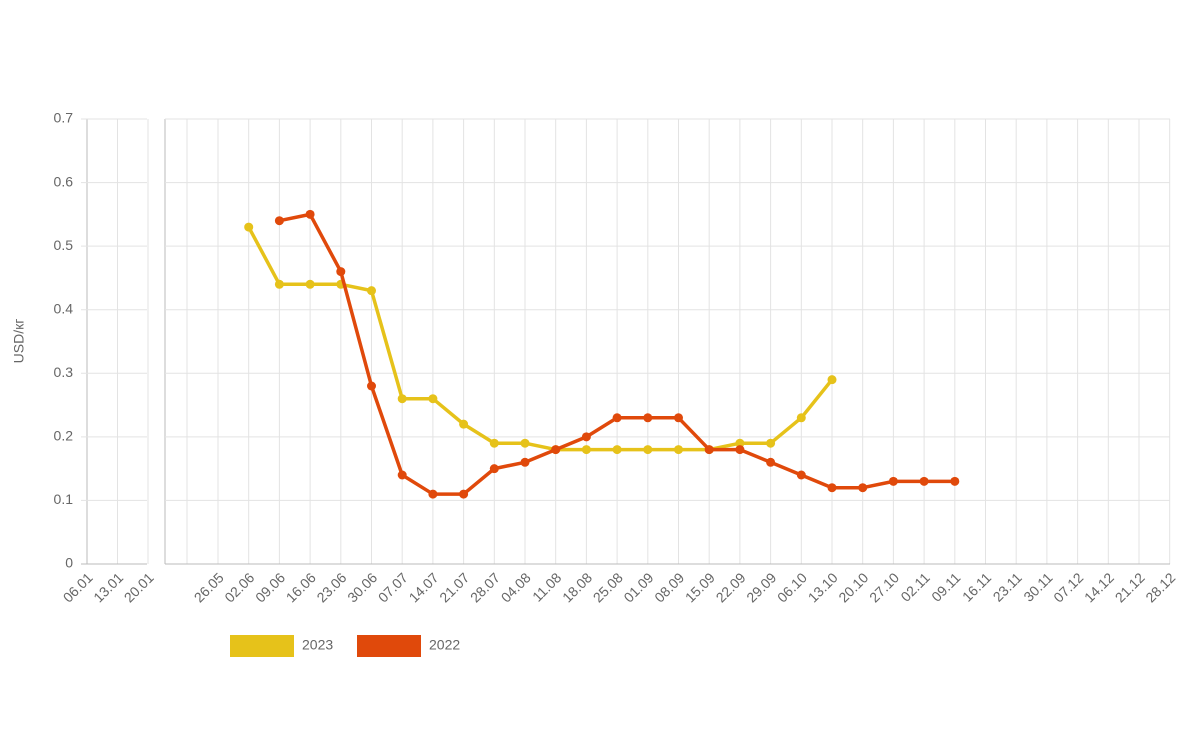 Image resolution: width=1200 pixels, height=750 pixels. What do you see at coordinates (792, 587) in the screenshot?
I see `x-tick-label: 06.10` at bounding box center [792, 587].